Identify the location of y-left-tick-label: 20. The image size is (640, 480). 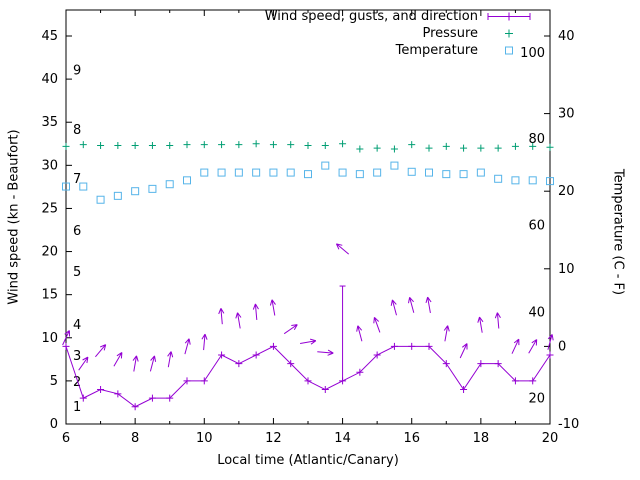
(49, 252).